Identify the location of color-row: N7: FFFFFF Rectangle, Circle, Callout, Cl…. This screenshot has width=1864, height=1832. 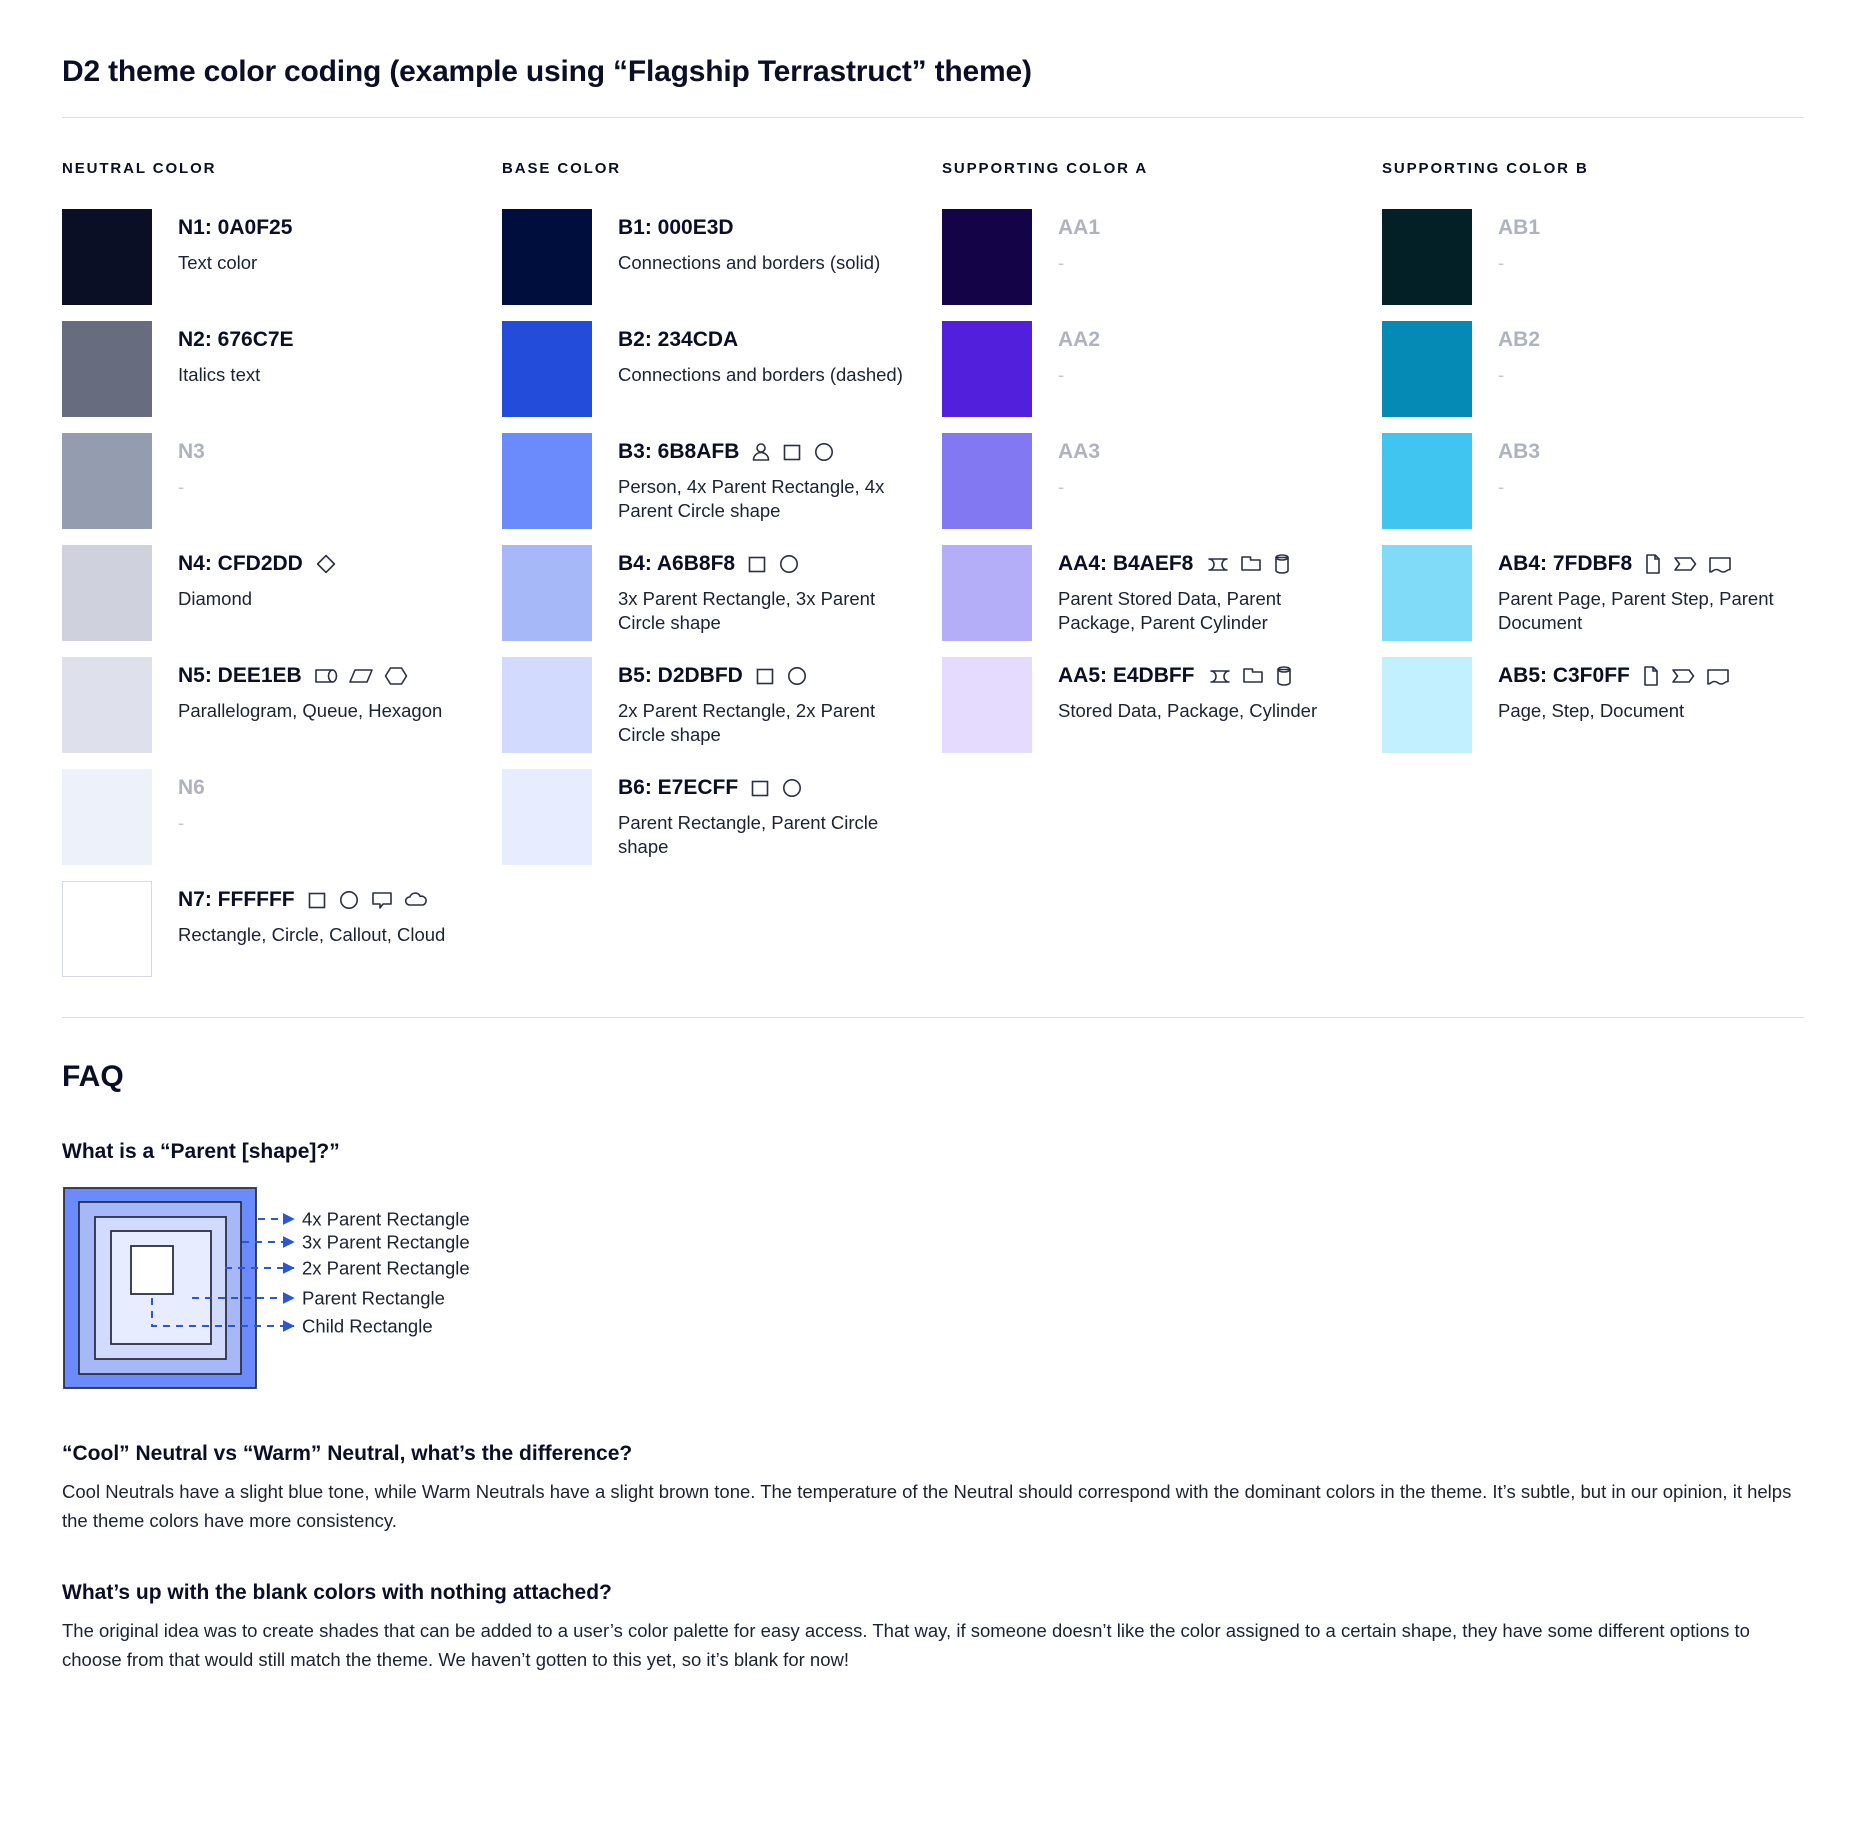
(282, 930).